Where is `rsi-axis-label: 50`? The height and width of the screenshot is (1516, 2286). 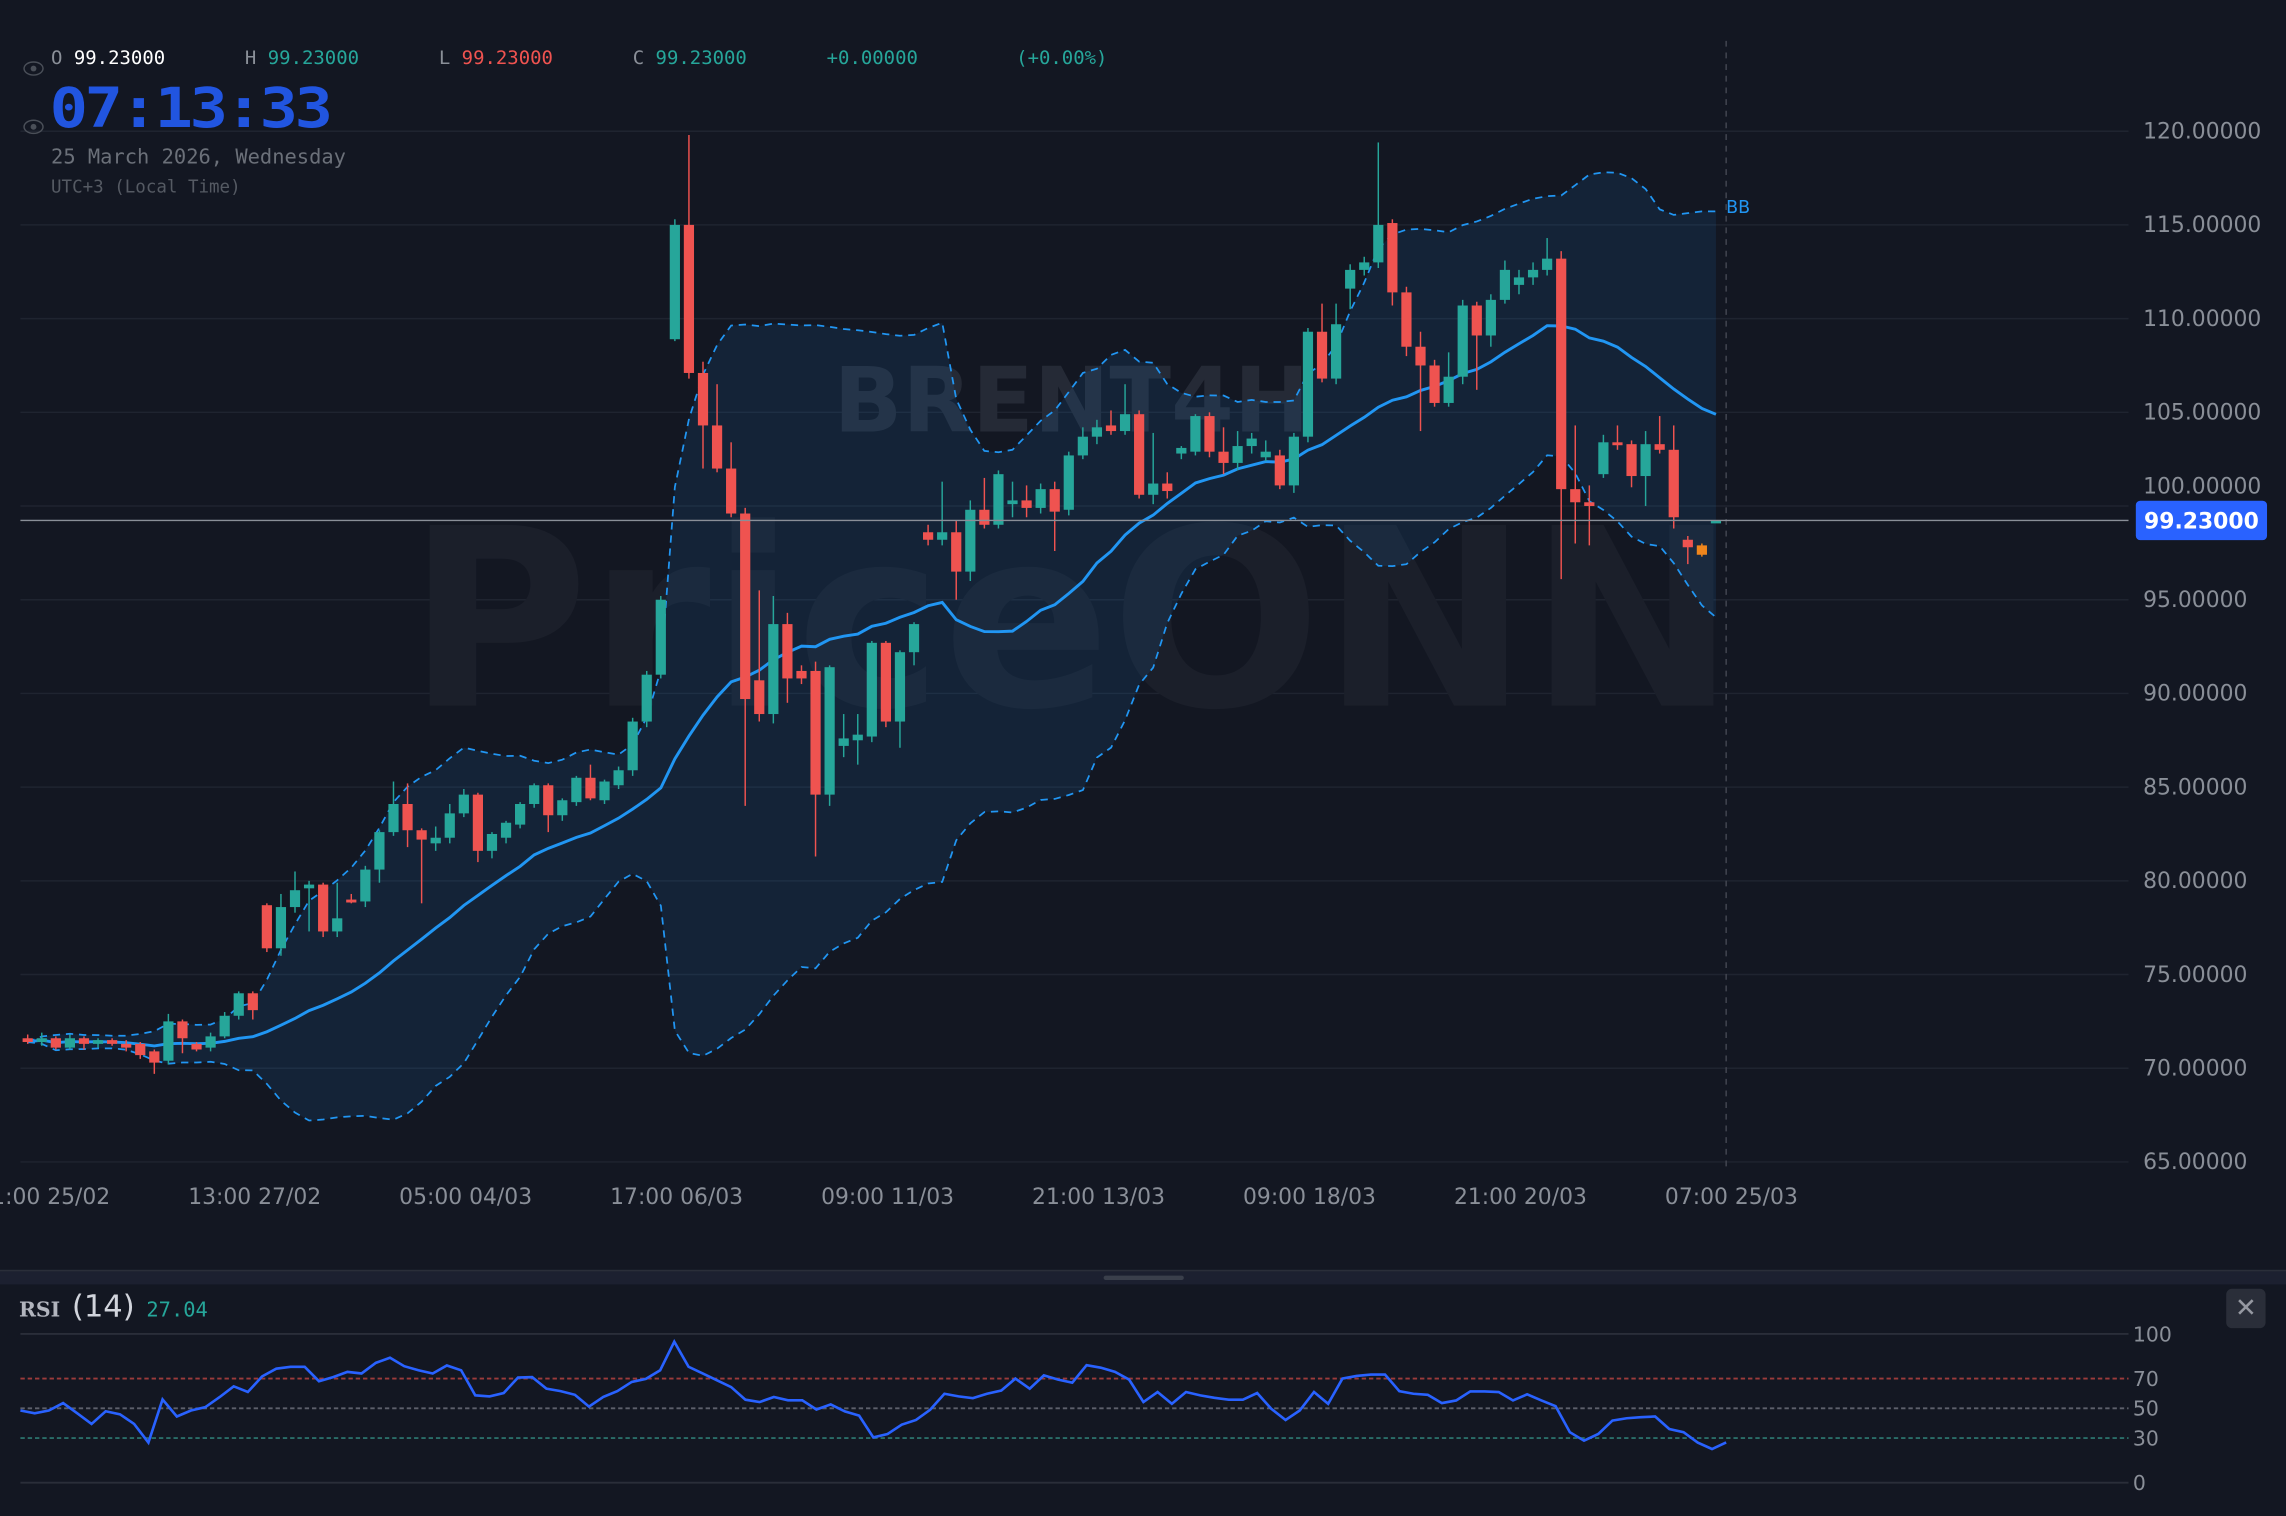 rsi-axis-label: 50 is located at coordinates (2146, 1409).